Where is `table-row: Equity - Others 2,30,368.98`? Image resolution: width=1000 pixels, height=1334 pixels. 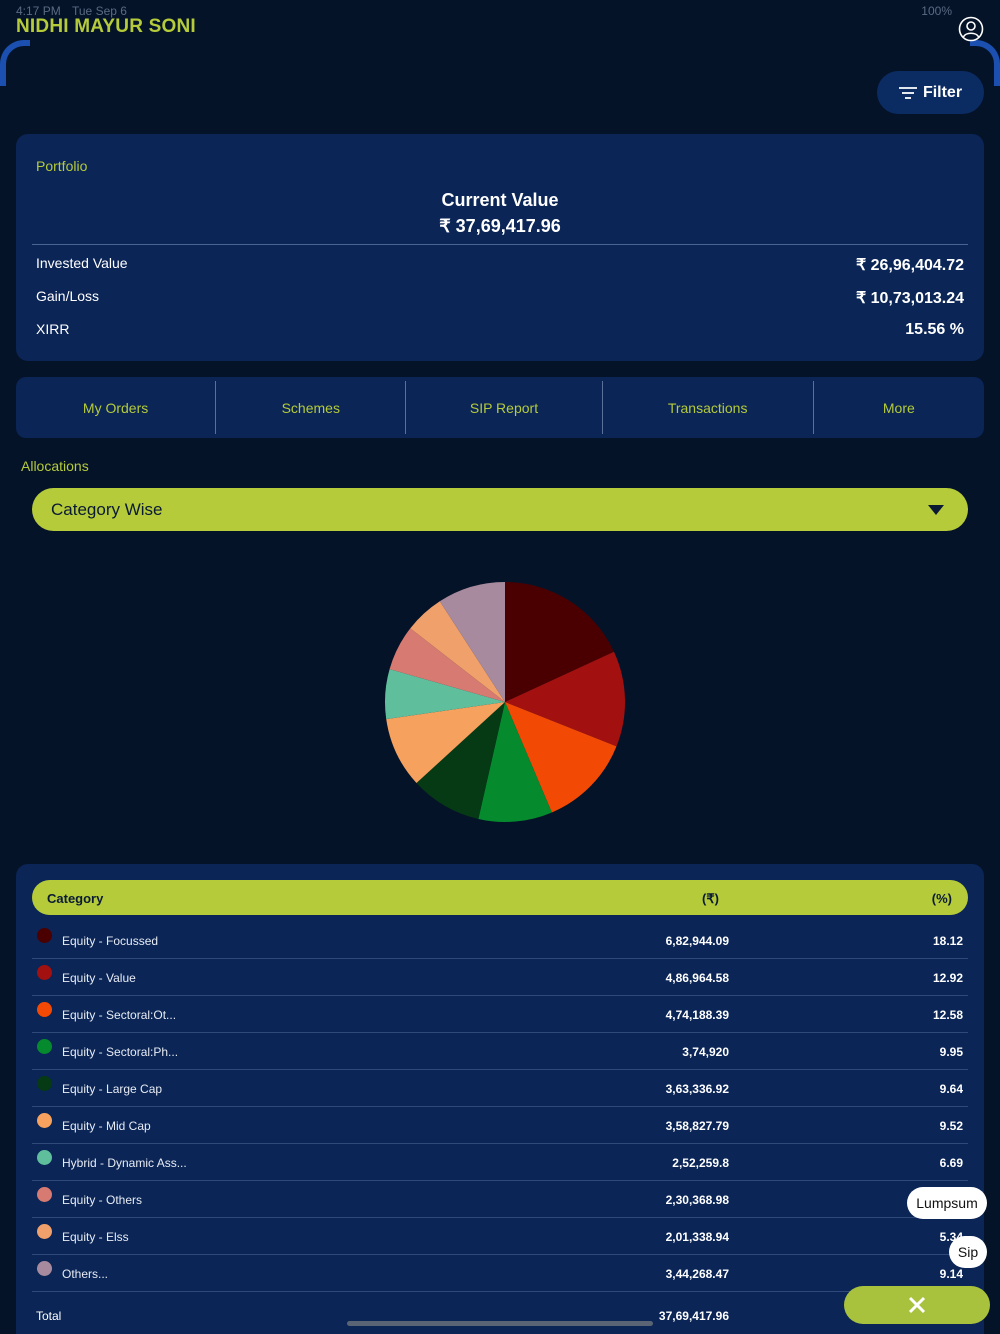
table-row: Equity - Others 2,30,368.98 is located at coordinates (500, 1199).